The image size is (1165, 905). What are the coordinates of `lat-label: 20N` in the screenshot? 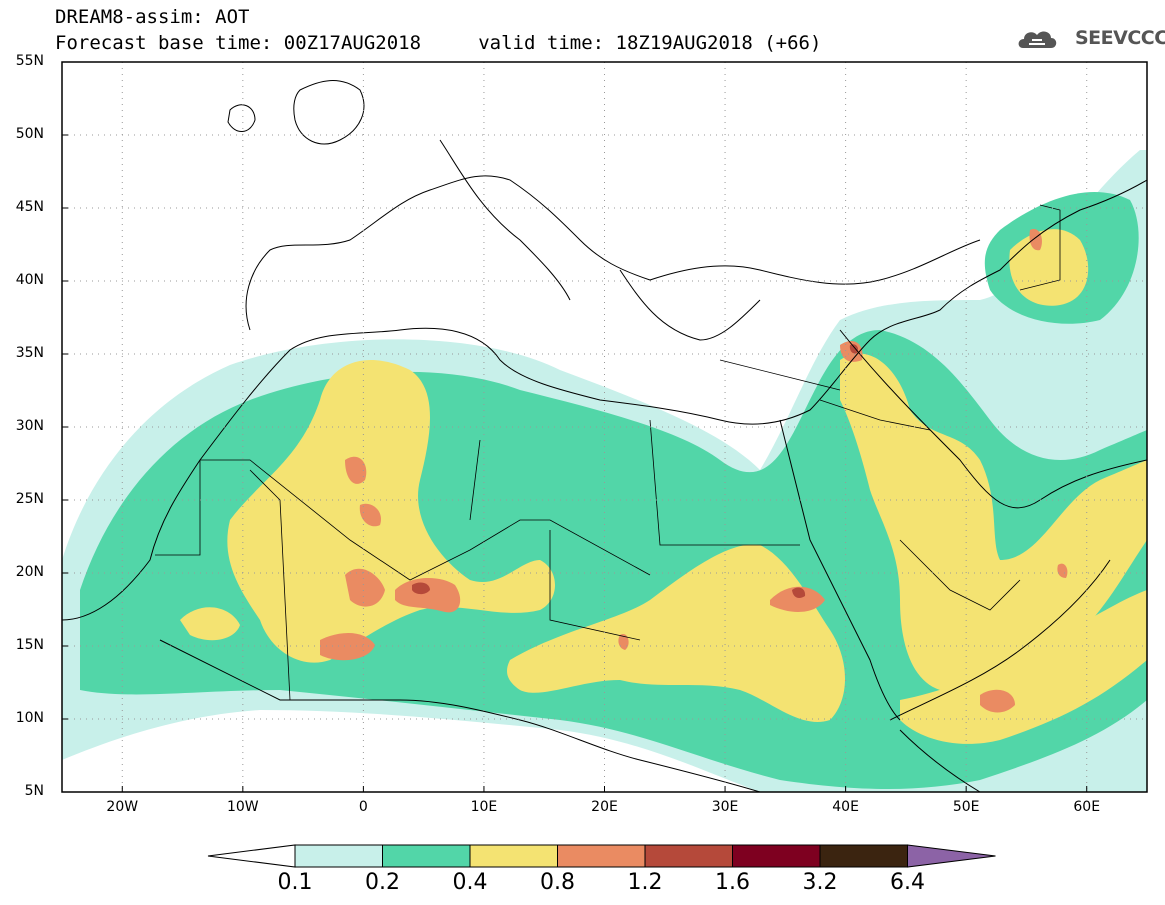 It's located at (29, 572).